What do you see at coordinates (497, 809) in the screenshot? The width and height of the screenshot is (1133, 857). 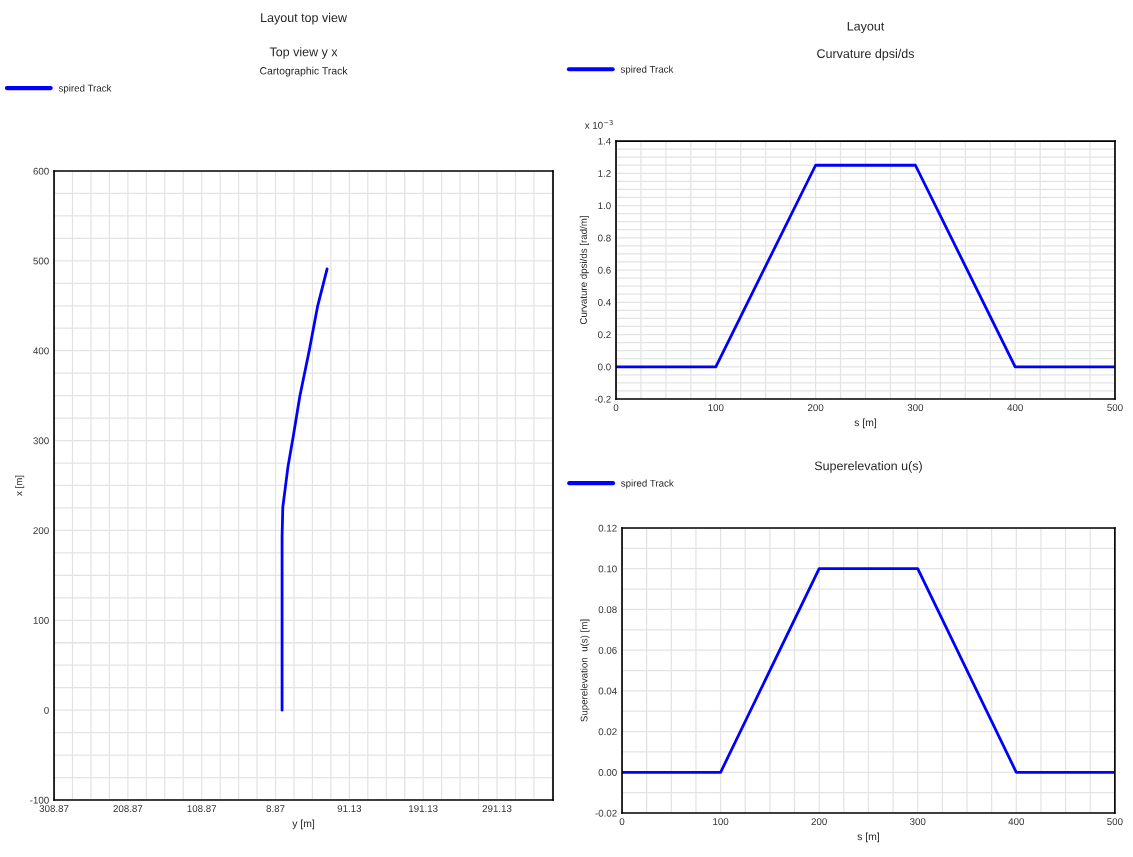 I see `x-tick-label: 291.13` at bounding box center [497, 809].